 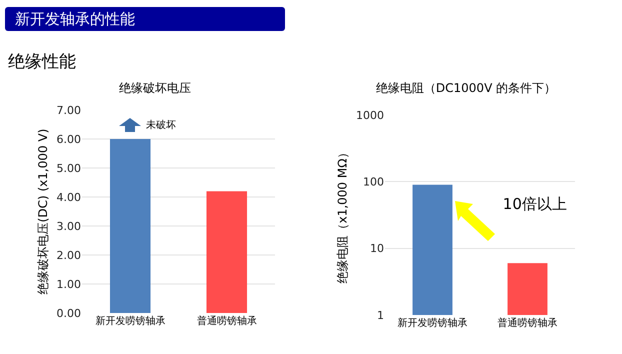 I want to click on y-tick-label: 1000, so click(x=370, y=115).